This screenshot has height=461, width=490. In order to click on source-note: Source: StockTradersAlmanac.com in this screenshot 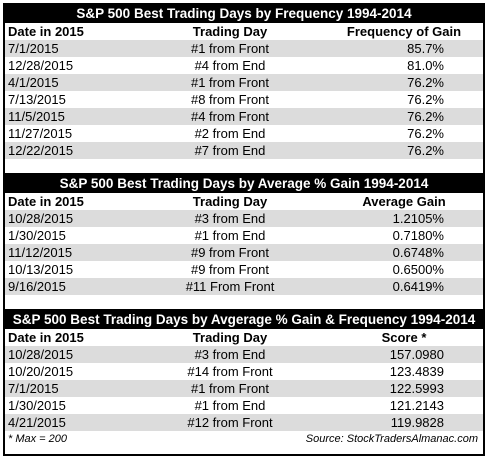, I will do `click(391, 439)`.